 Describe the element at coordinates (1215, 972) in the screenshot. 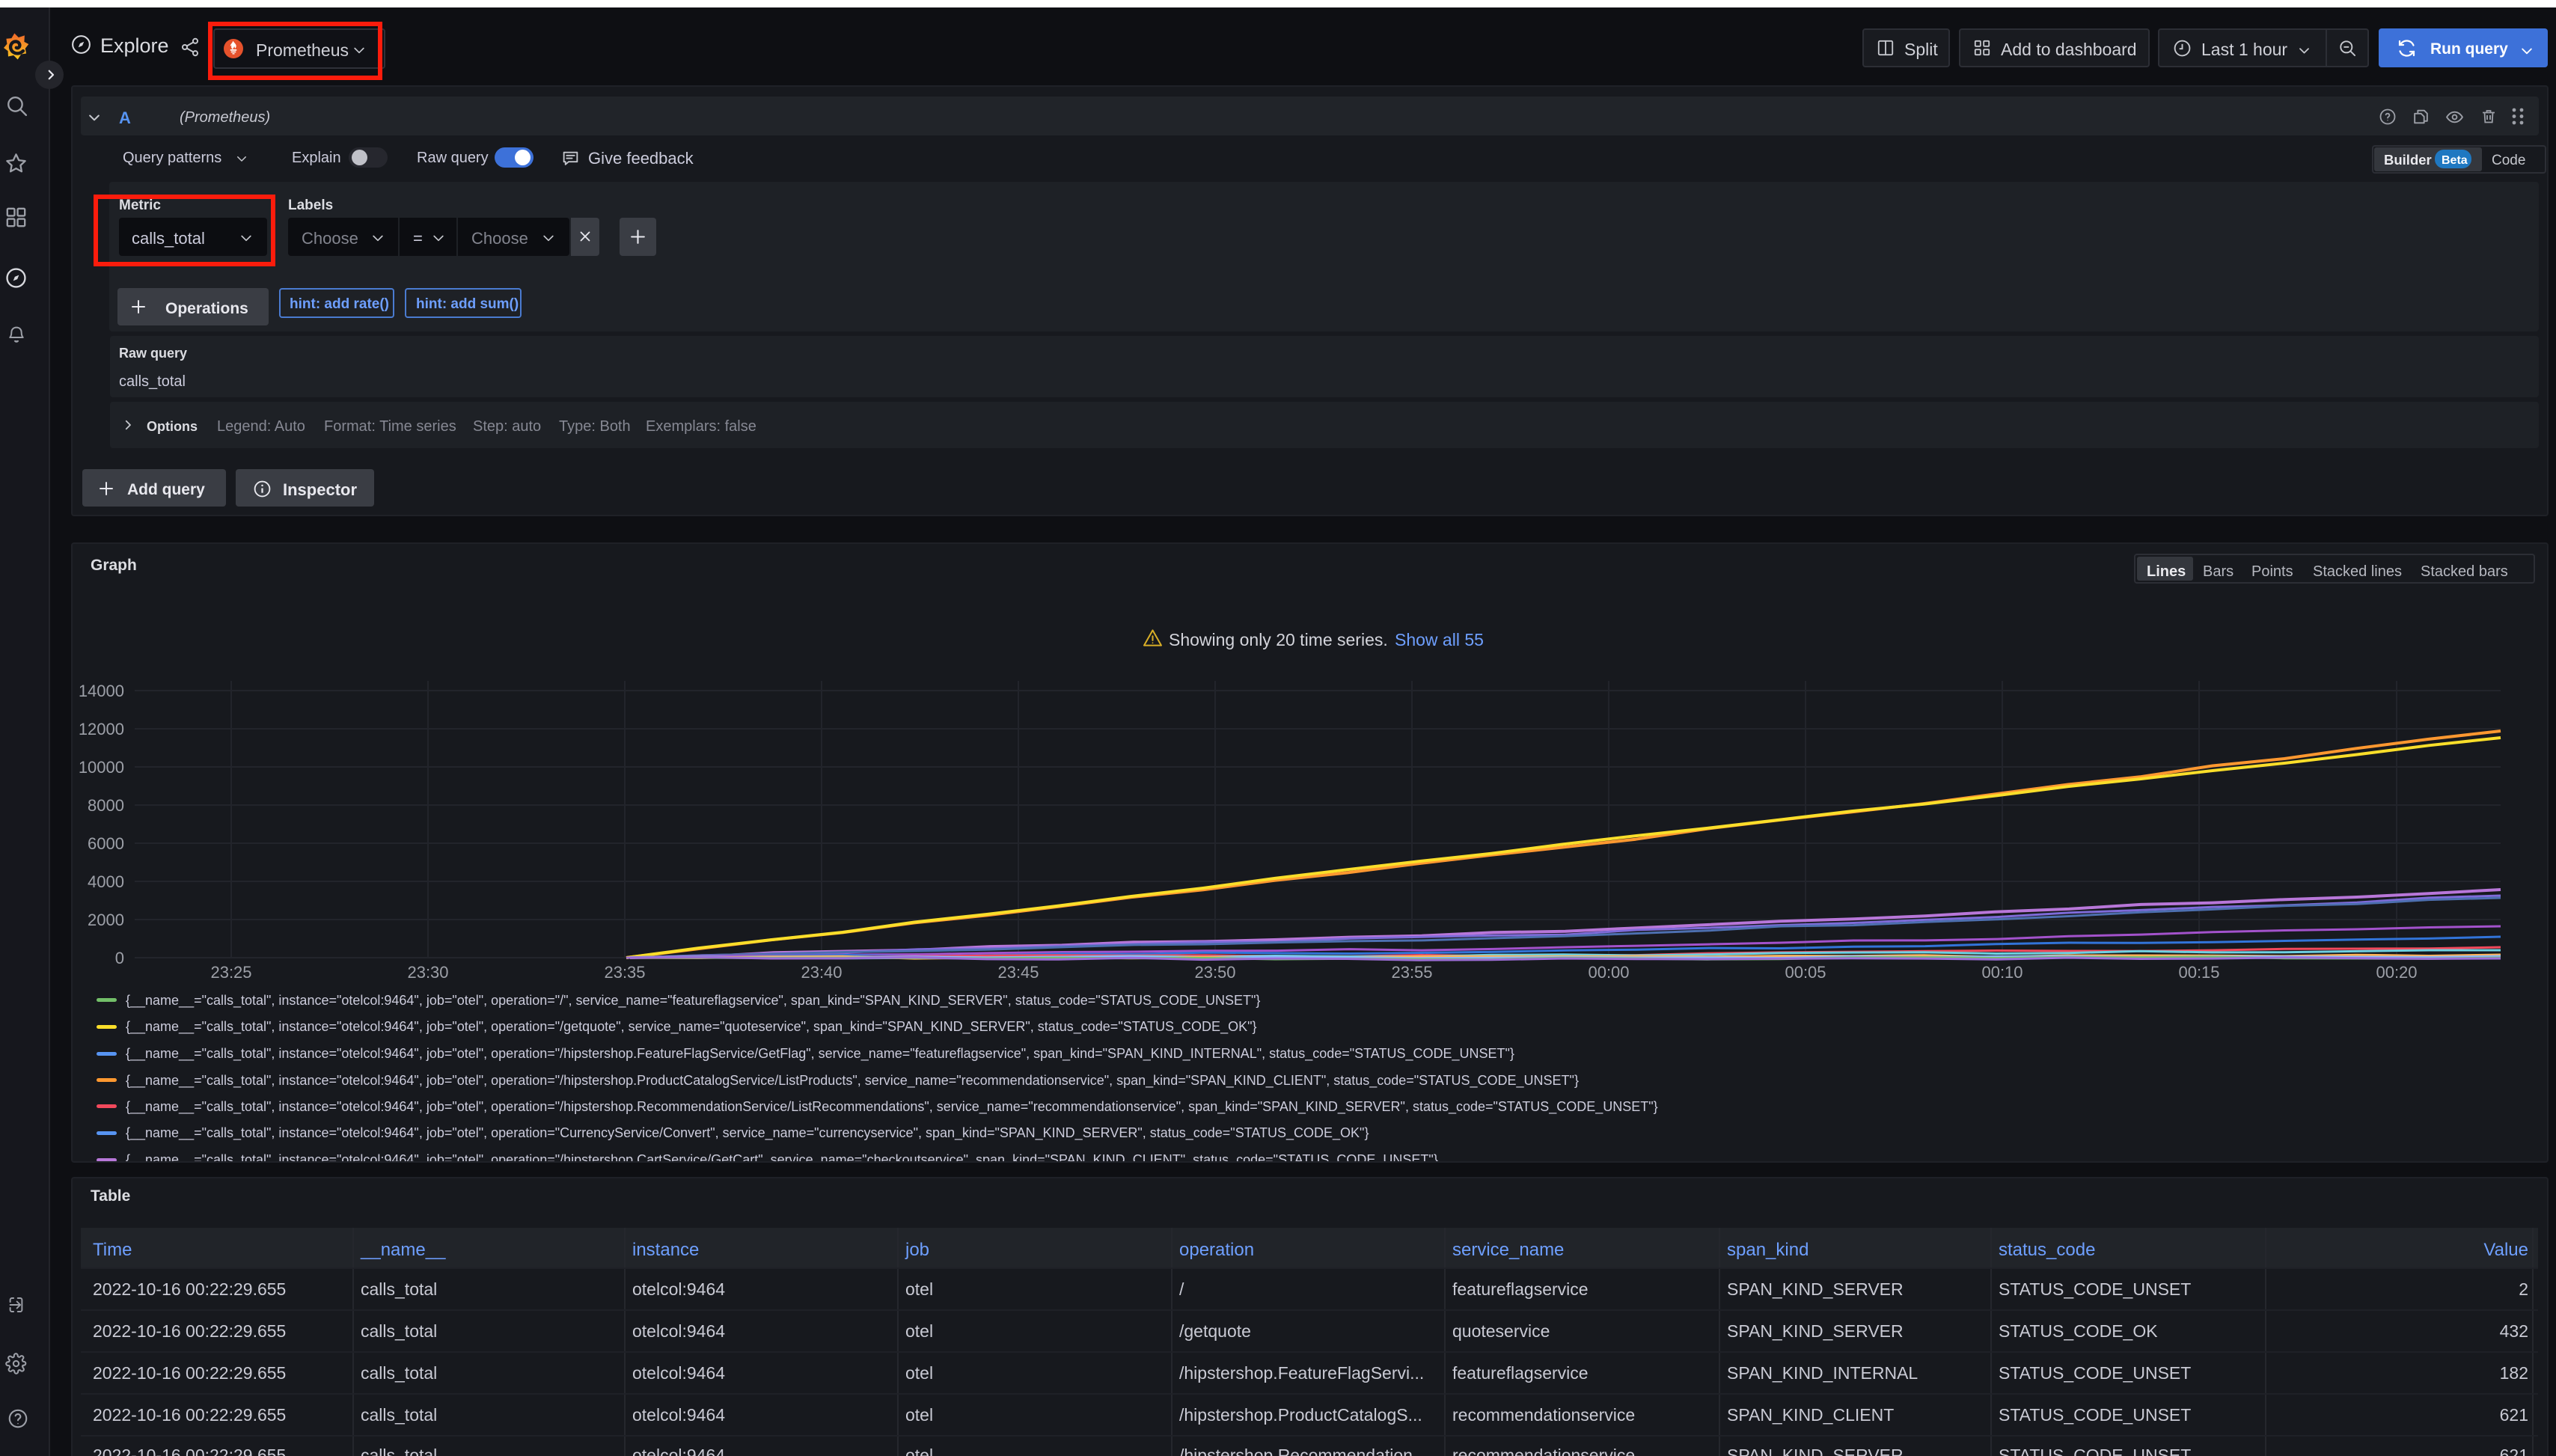

I see `svg-text: 23:50` at that location.